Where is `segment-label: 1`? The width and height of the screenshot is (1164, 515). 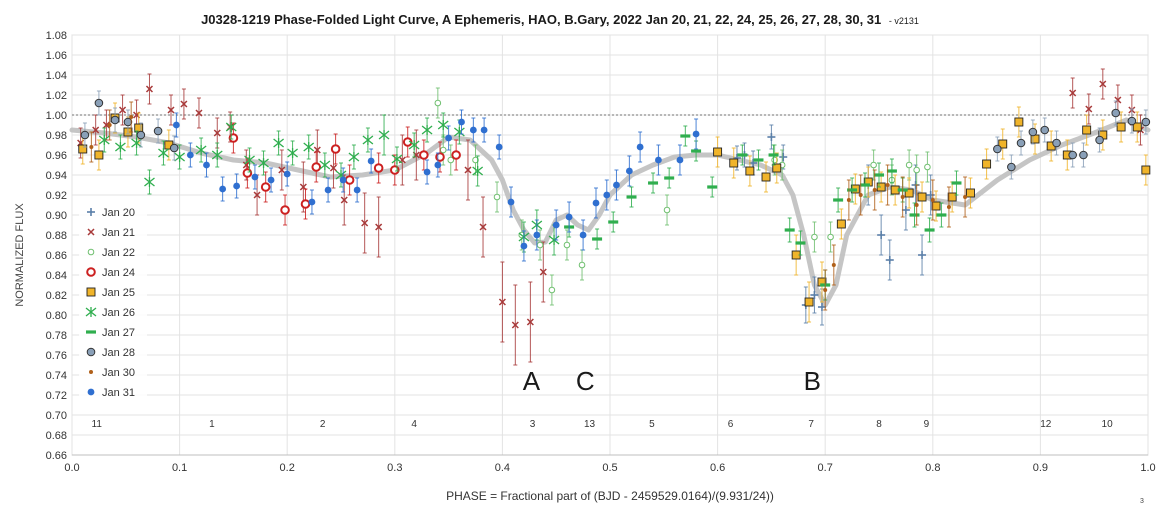 segment-label: 1 is located at coordinates (212, 424).